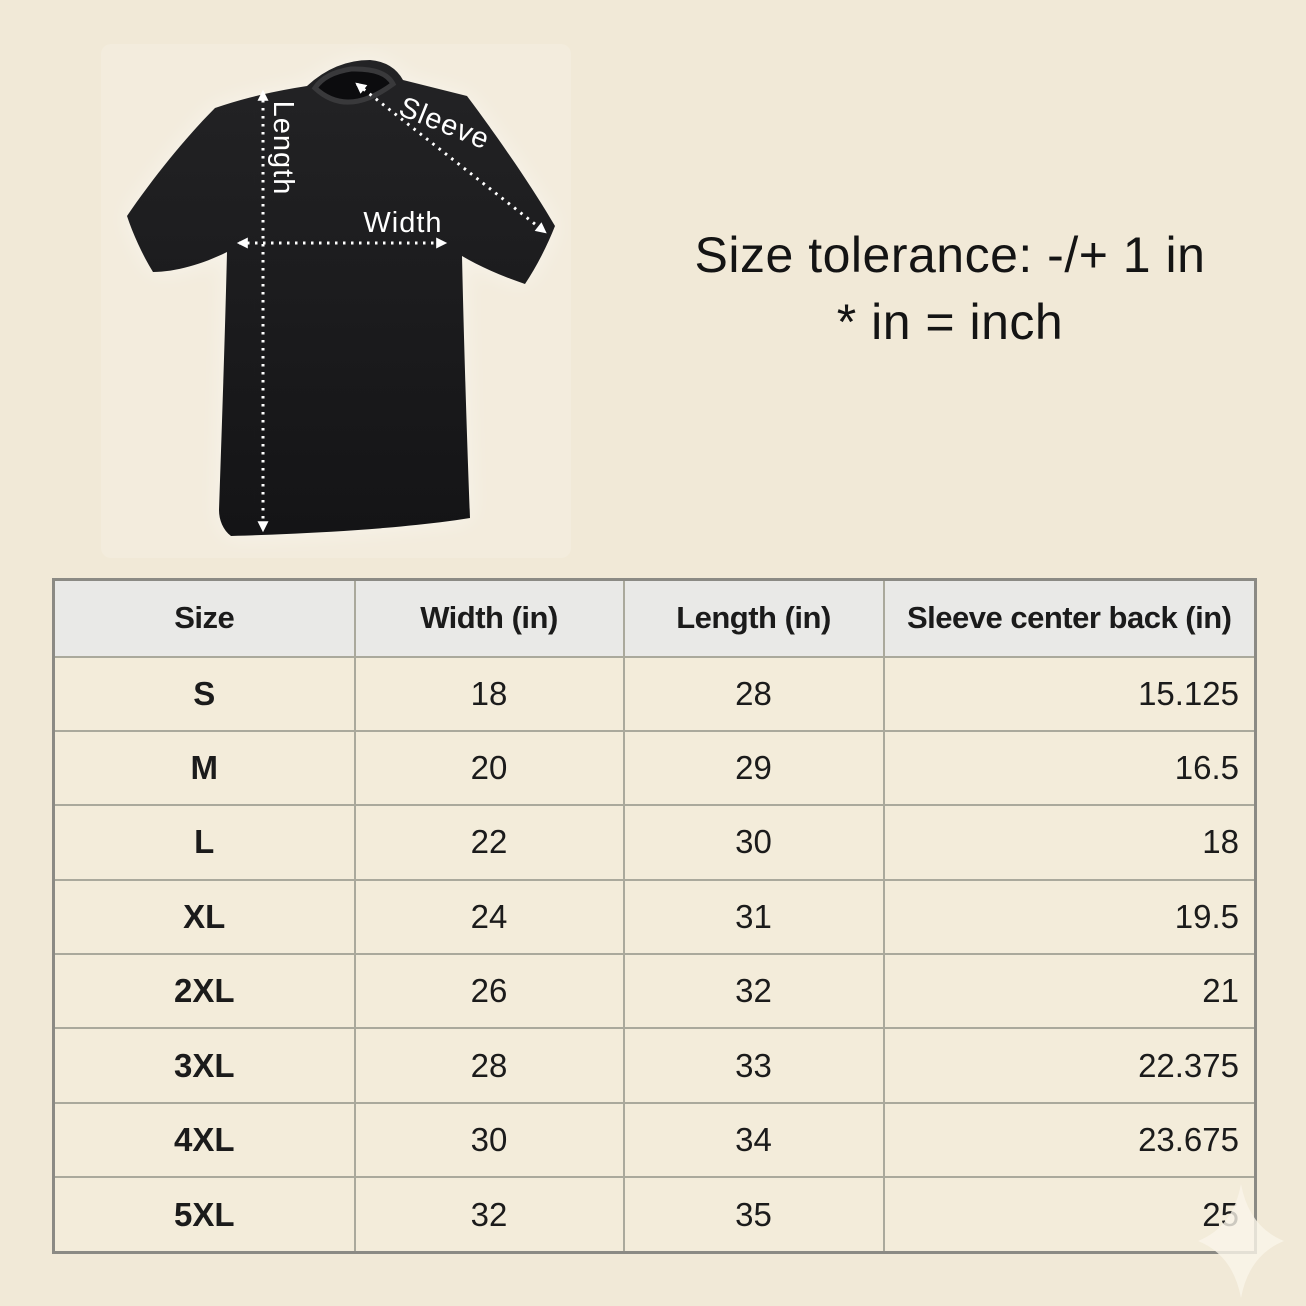 The width and height of the screenshot is (1306, 1306). I want to click on table-row: L 22 30 18, so click(654, 842).